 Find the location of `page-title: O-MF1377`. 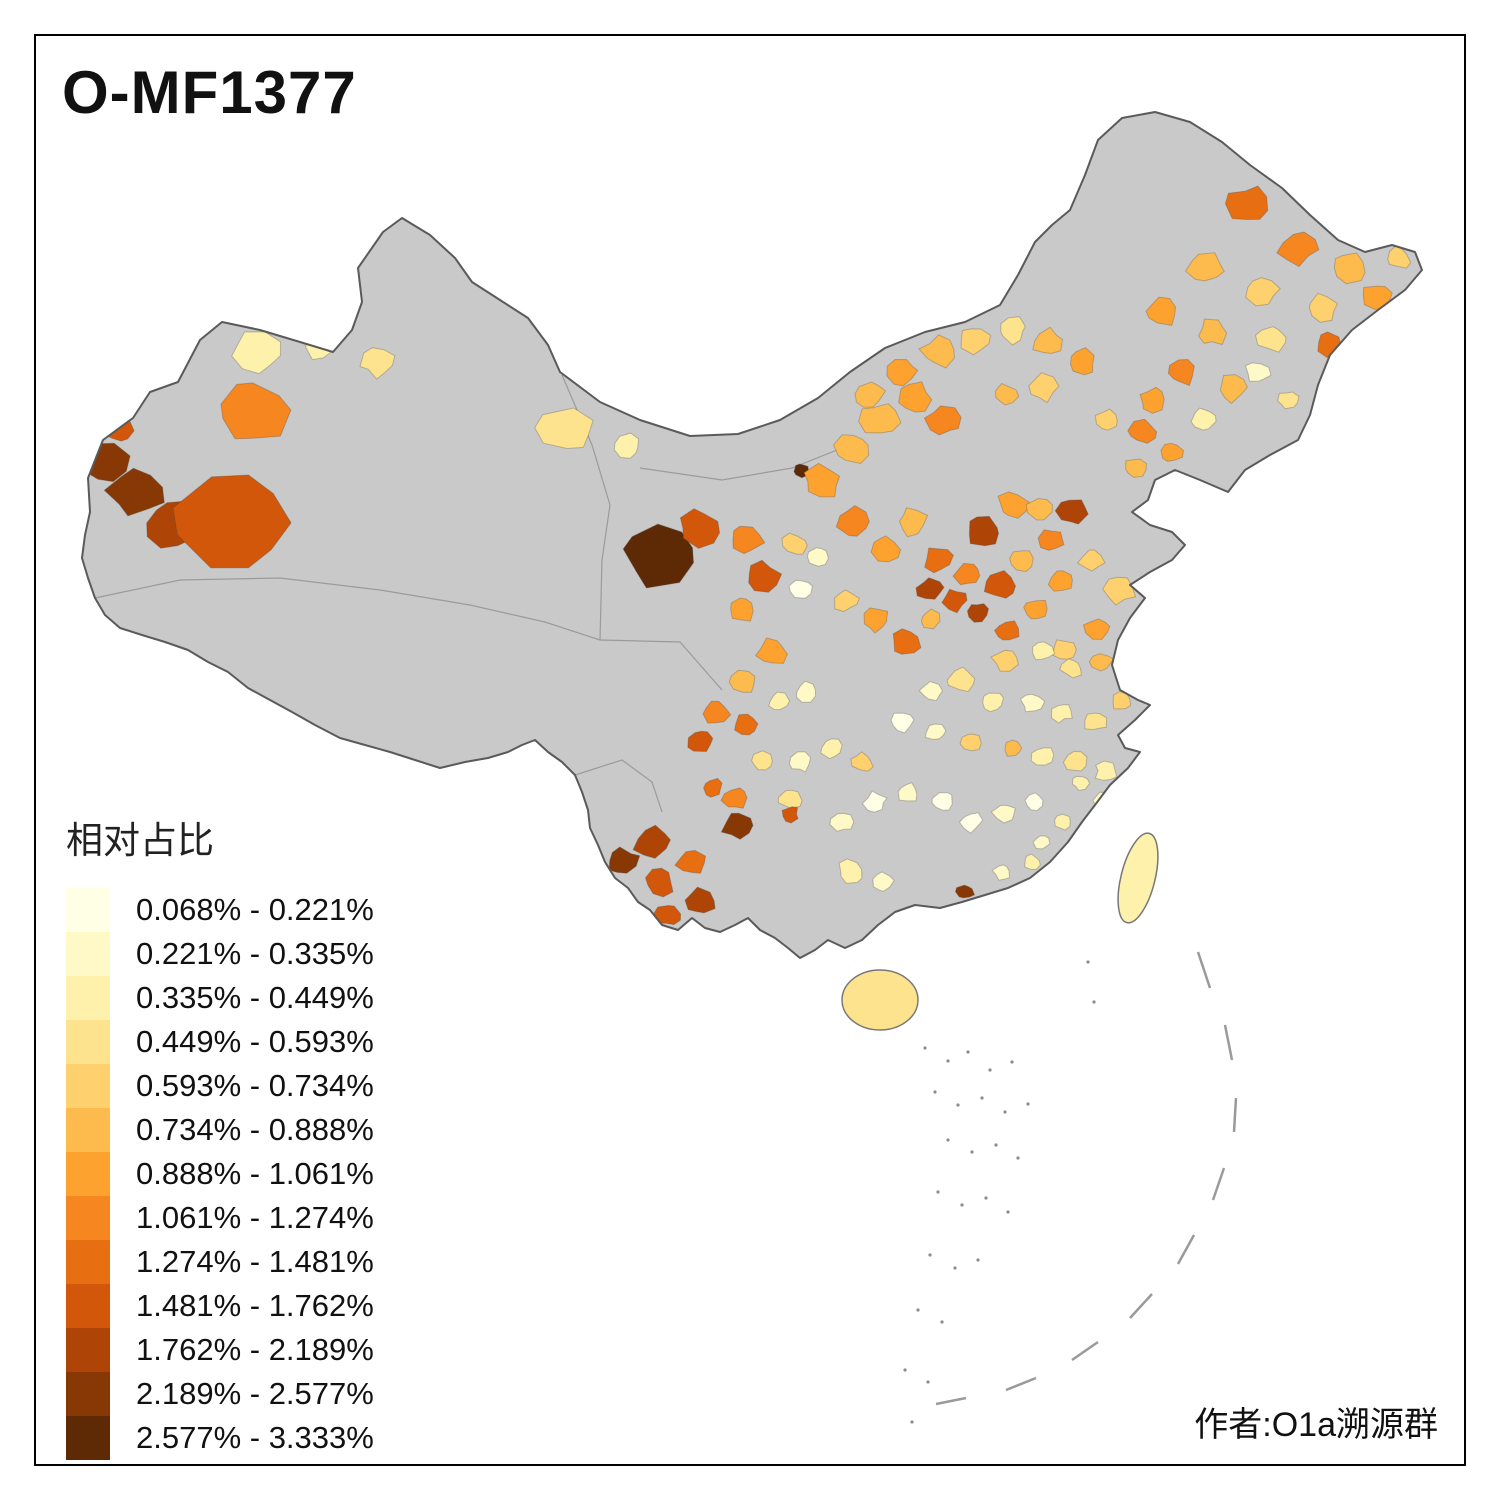

page-title: O-MF1377 is located at coordinates (209, 92).